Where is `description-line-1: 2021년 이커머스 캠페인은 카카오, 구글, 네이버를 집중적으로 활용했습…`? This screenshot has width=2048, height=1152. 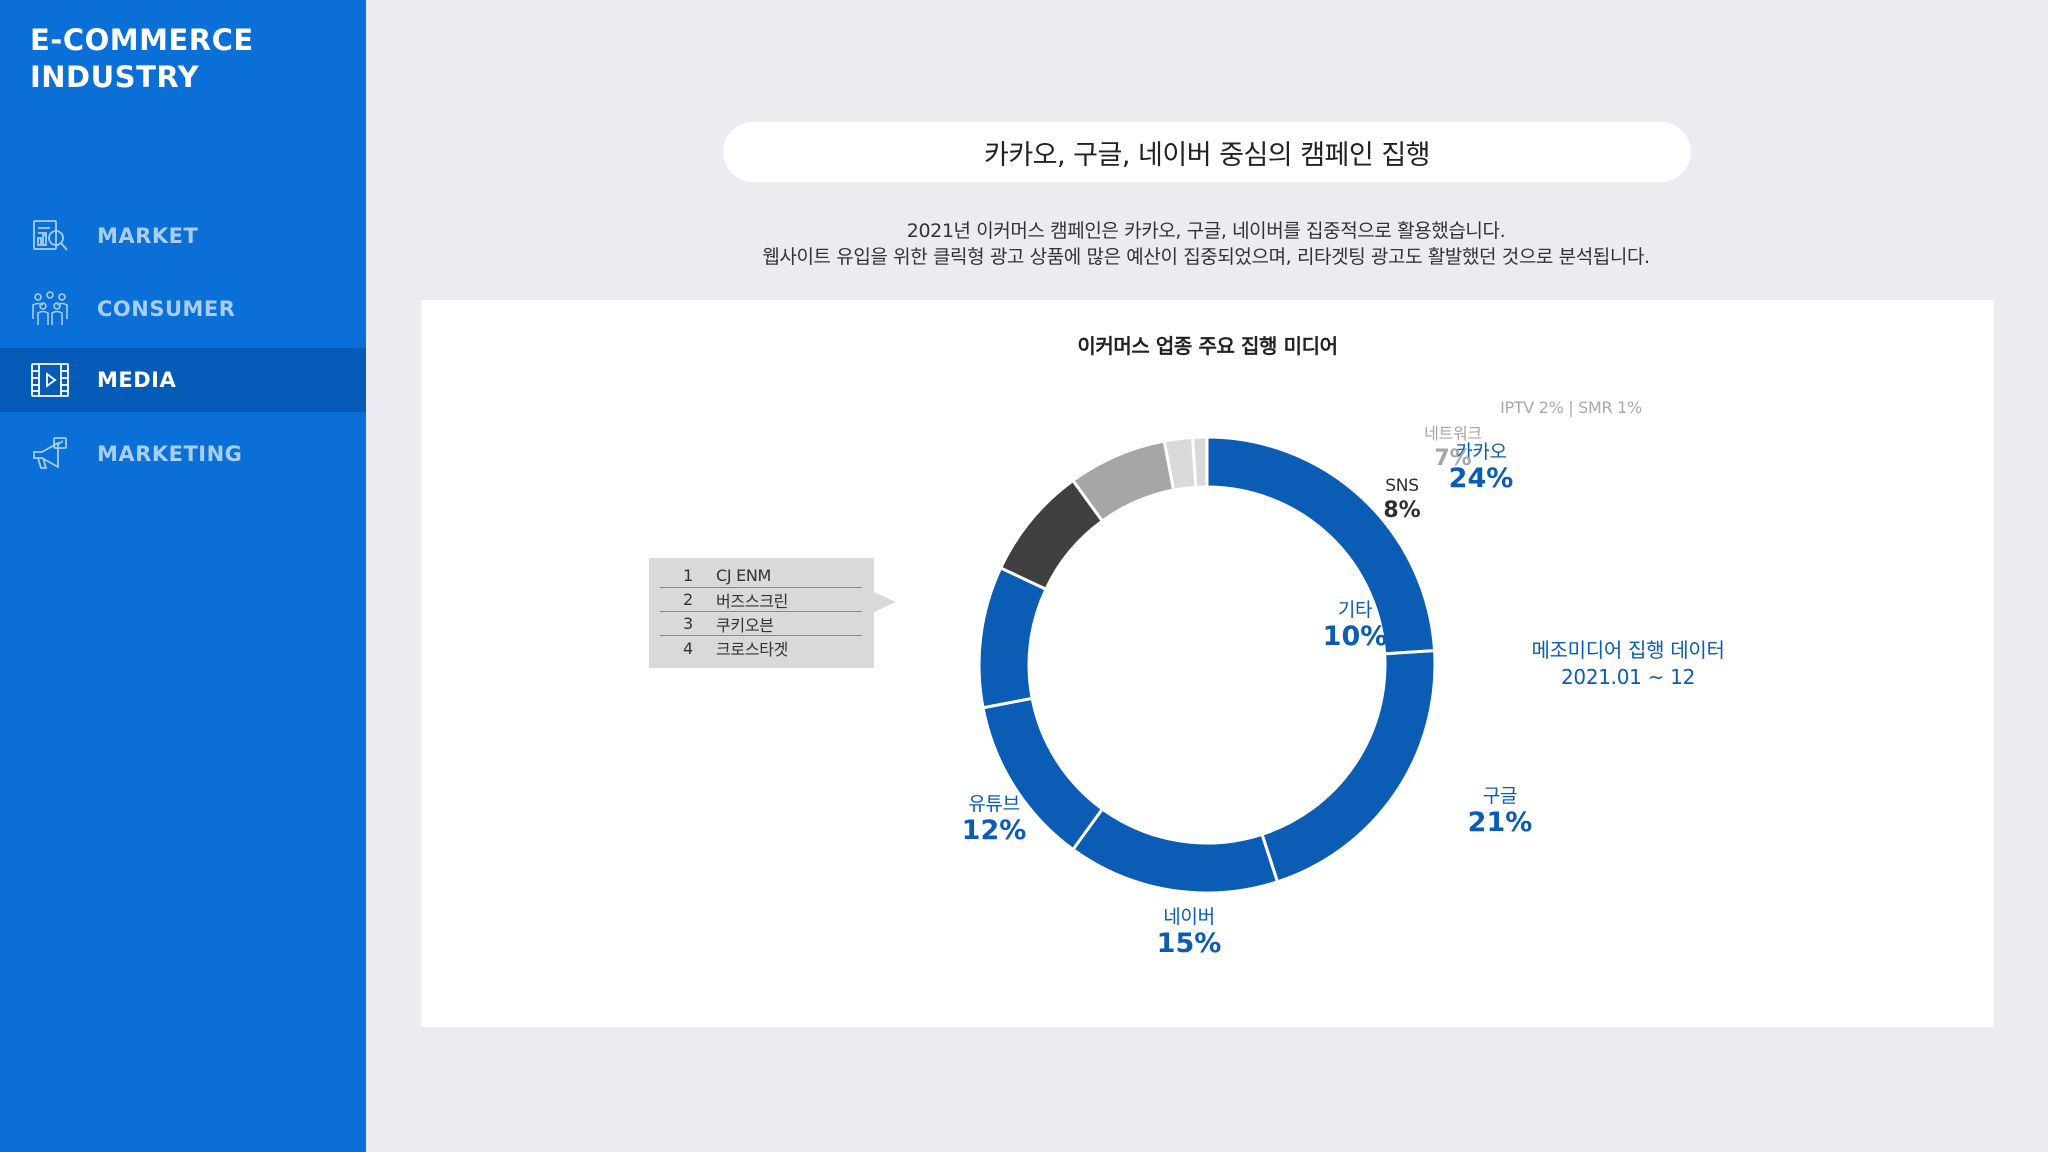
description-line-1: 2021년 이커머스 캠페인은 카카오, 구글, 네이버를 집중적으로 활용했습… is located at coordinates (1206, 231).